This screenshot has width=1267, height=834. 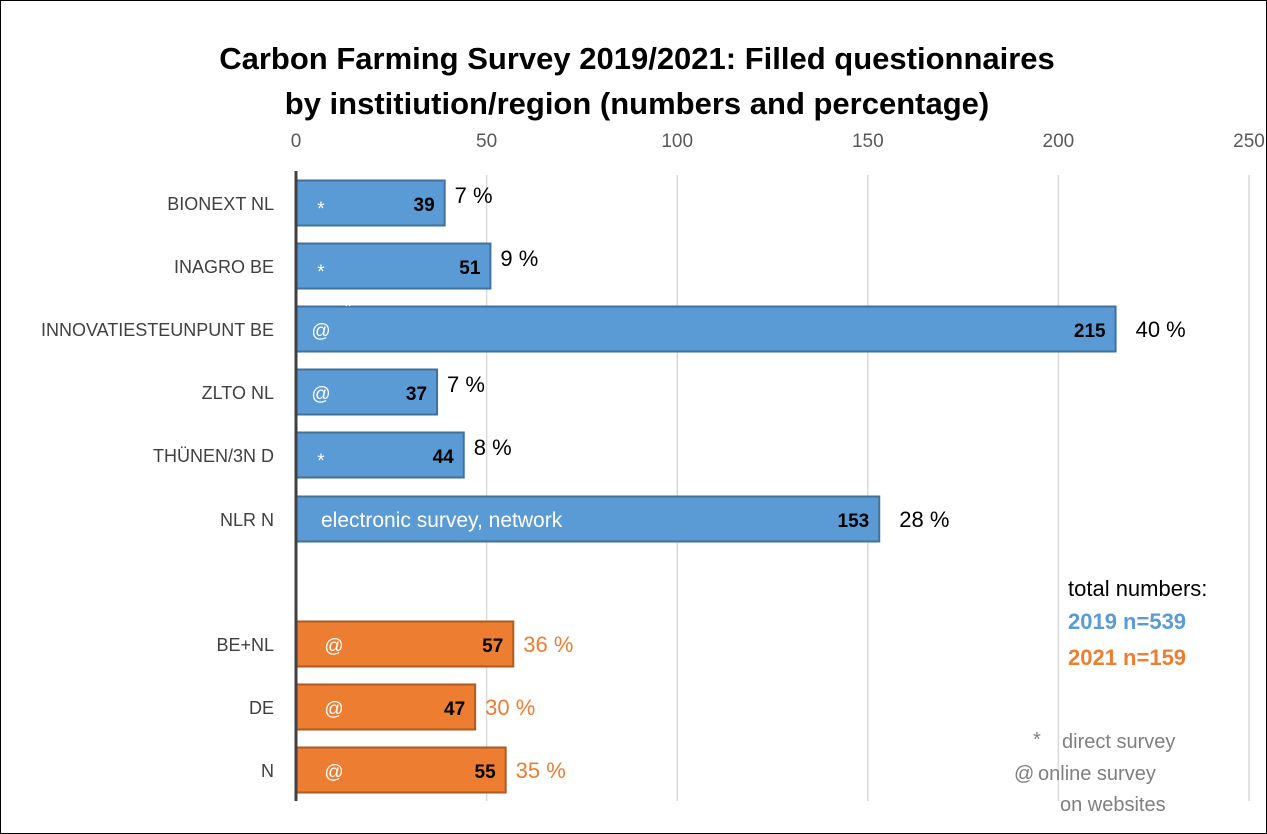 What do you see at coordinates (677, 141) in the screenshot?
I see `x-tick-label: 100` at bounding box center [677, 141].